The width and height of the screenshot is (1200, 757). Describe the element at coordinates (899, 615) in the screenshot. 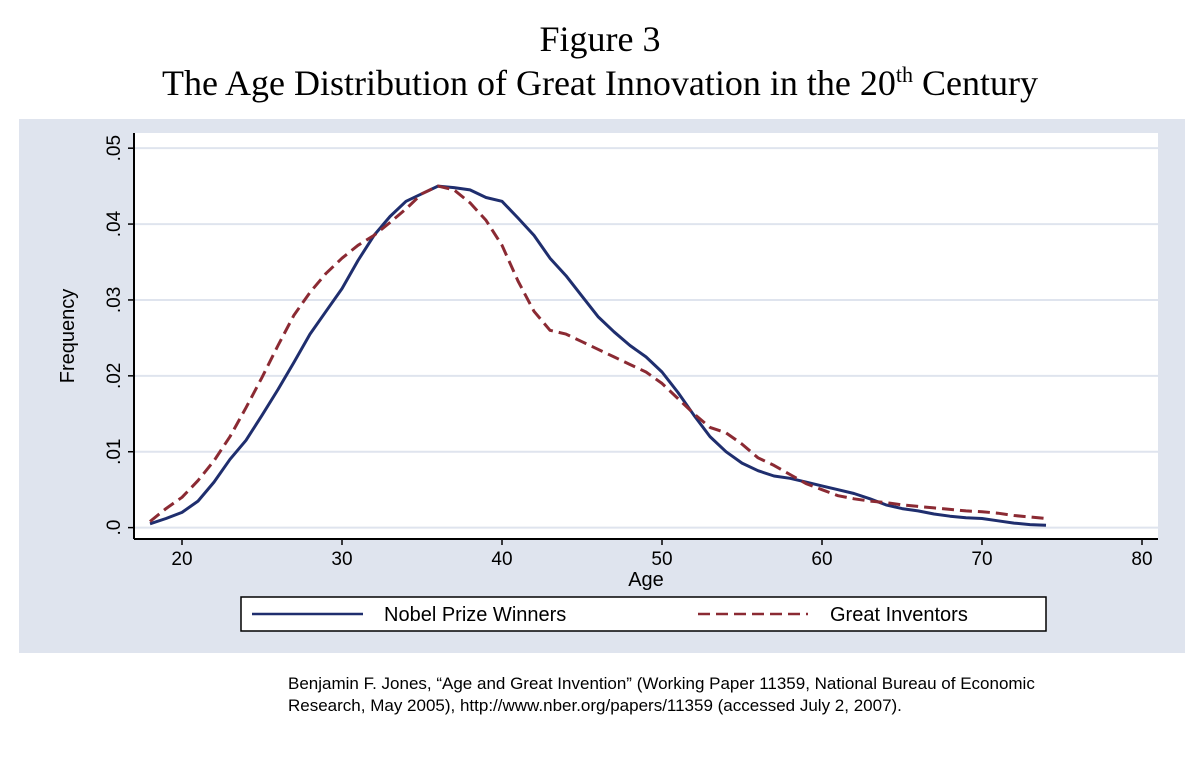

I see `legend-label-inventors: Great Inventors` at that location.